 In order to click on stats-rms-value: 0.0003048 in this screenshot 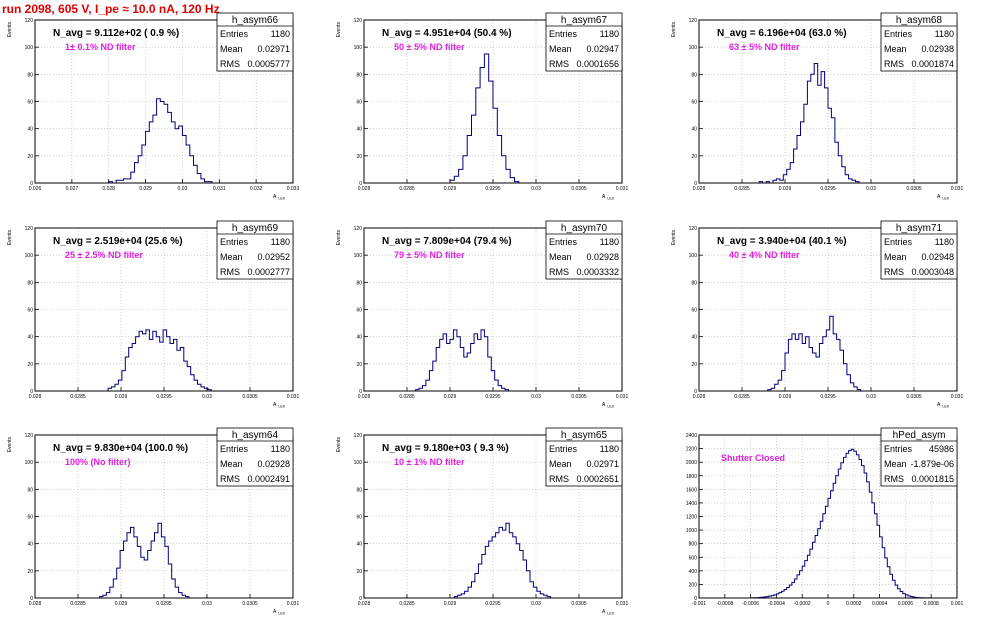, I will do `click(932, 272)`.